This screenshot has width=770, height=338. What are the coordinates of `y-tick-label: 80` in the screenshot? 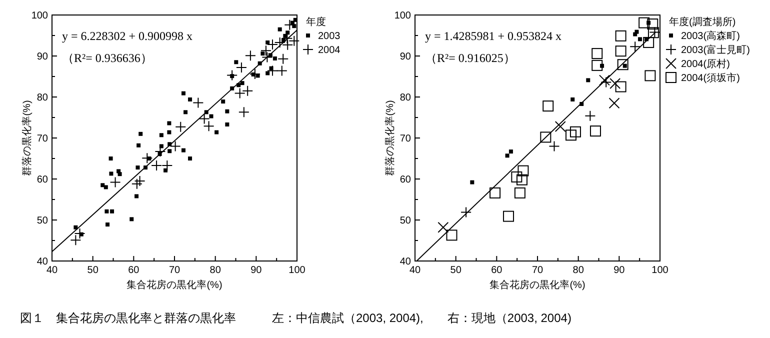 It's located at (406, 98).